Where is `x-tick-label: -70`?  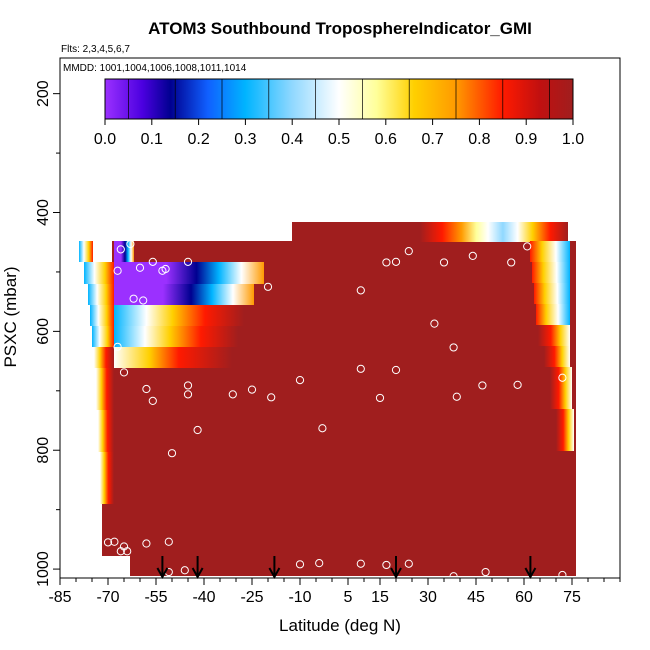
x-tick-label: -70 is located at coordinates (107, 597).